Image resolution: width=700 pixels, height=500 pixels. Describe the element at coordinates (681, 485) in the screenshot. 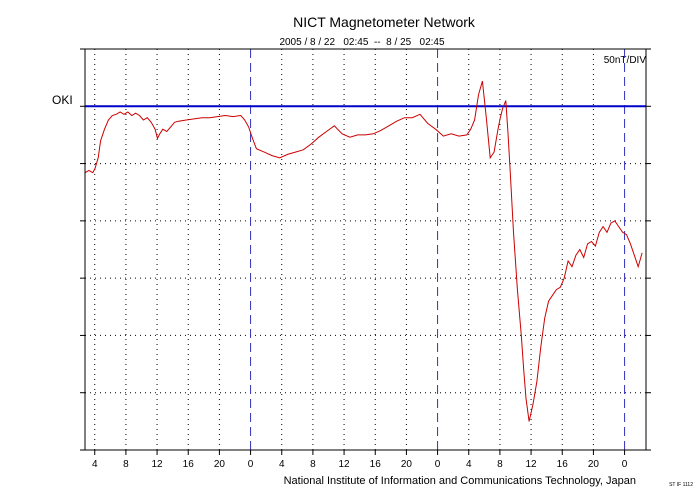

I see `footer-small-code: ST IF 1112` at that location.